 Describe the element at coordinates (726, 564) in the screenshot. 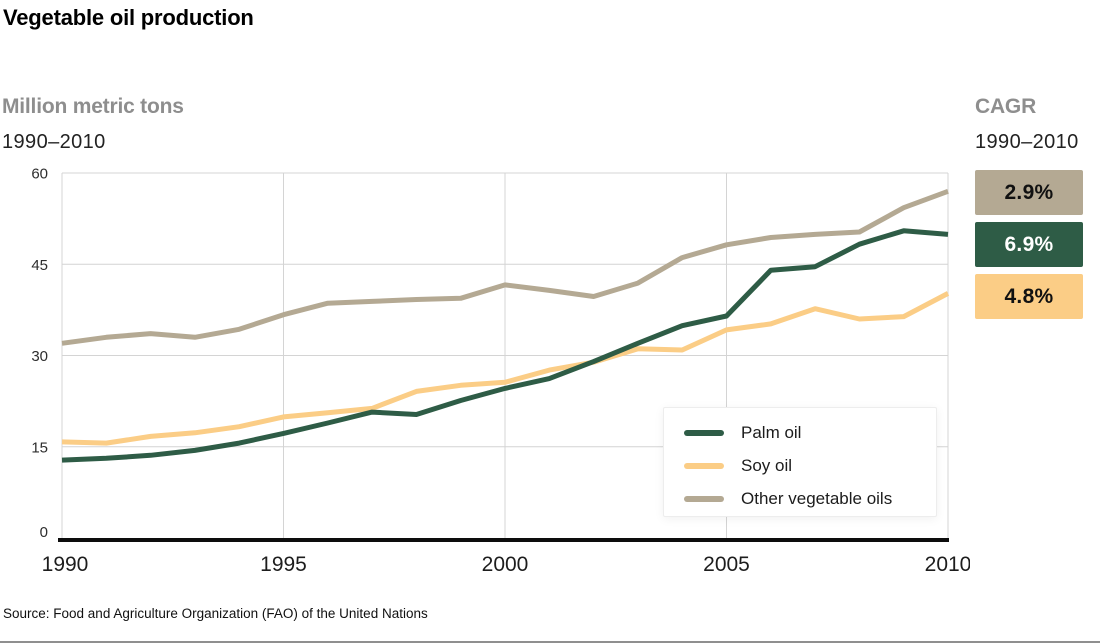

I see `x-tick-label: 2005` at that location.